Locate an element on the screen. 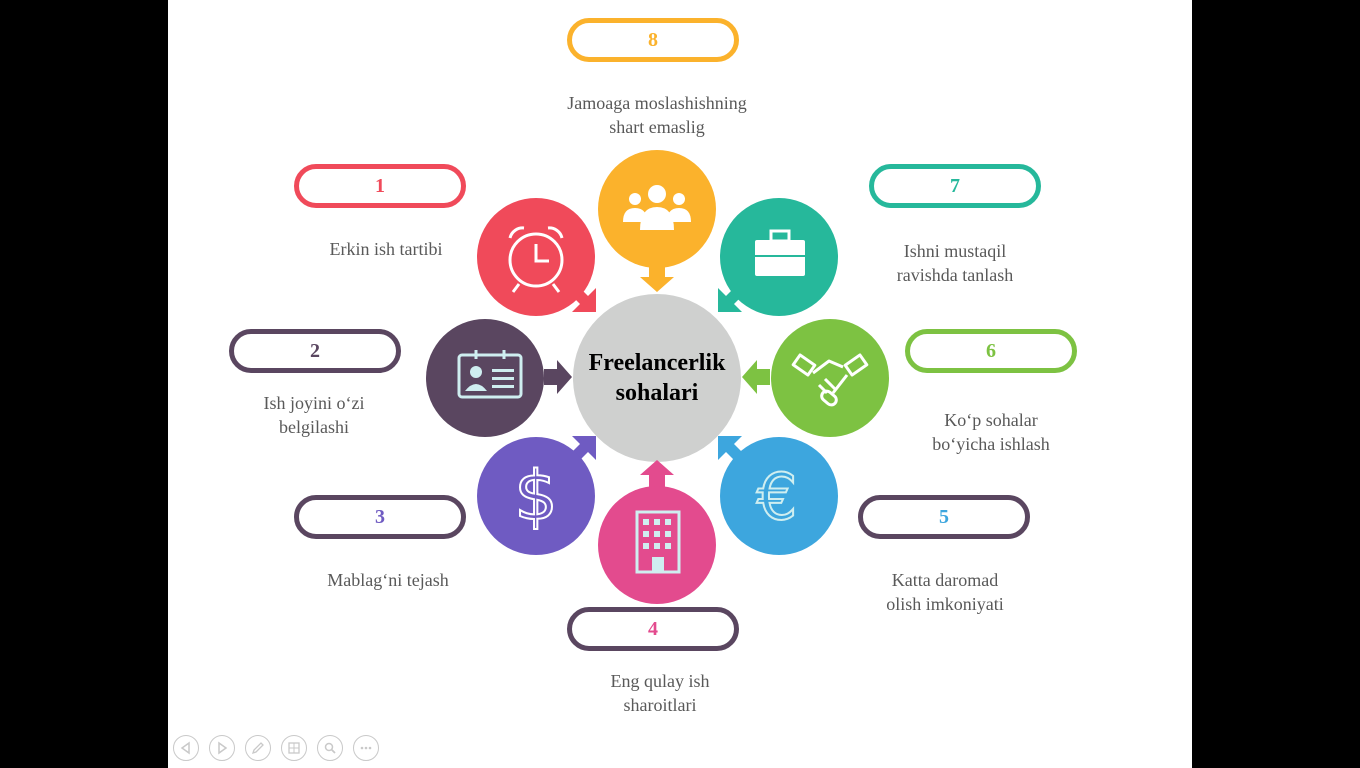 This screenshot has height=768, width=1360. circle-3: $ is located at coordinates (536, 496).